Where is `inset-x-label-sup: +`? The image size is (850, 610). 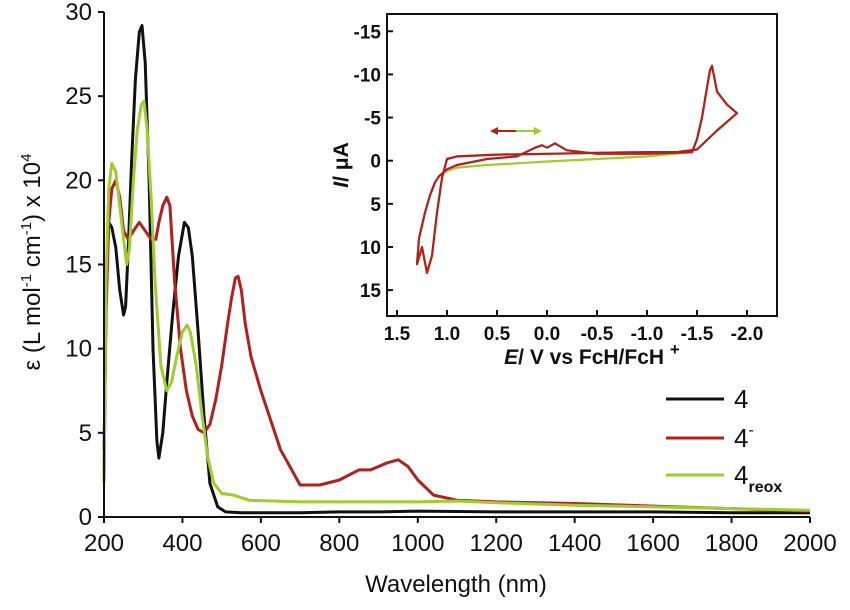
inset-x-label-sup: + is located at coordinates (675, 349).